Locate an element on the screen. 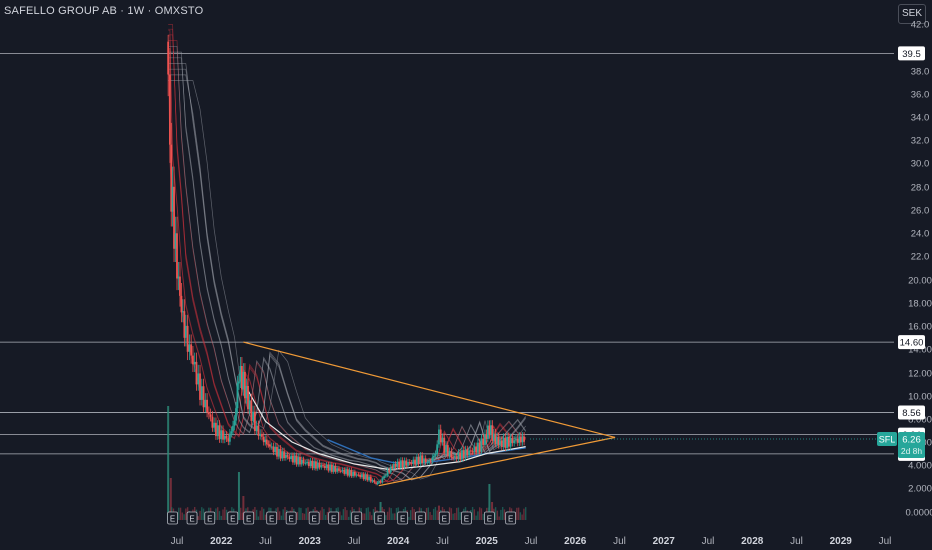 The image size is (932, 550). x-tick-label: 2022 is located at coordinates (221, 541).